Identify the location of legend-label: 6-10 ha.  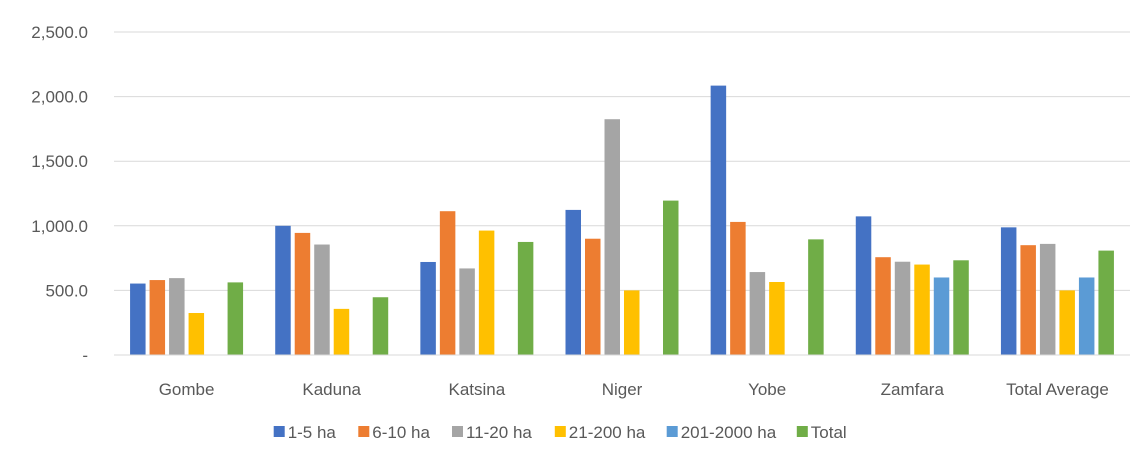
(401, 432).